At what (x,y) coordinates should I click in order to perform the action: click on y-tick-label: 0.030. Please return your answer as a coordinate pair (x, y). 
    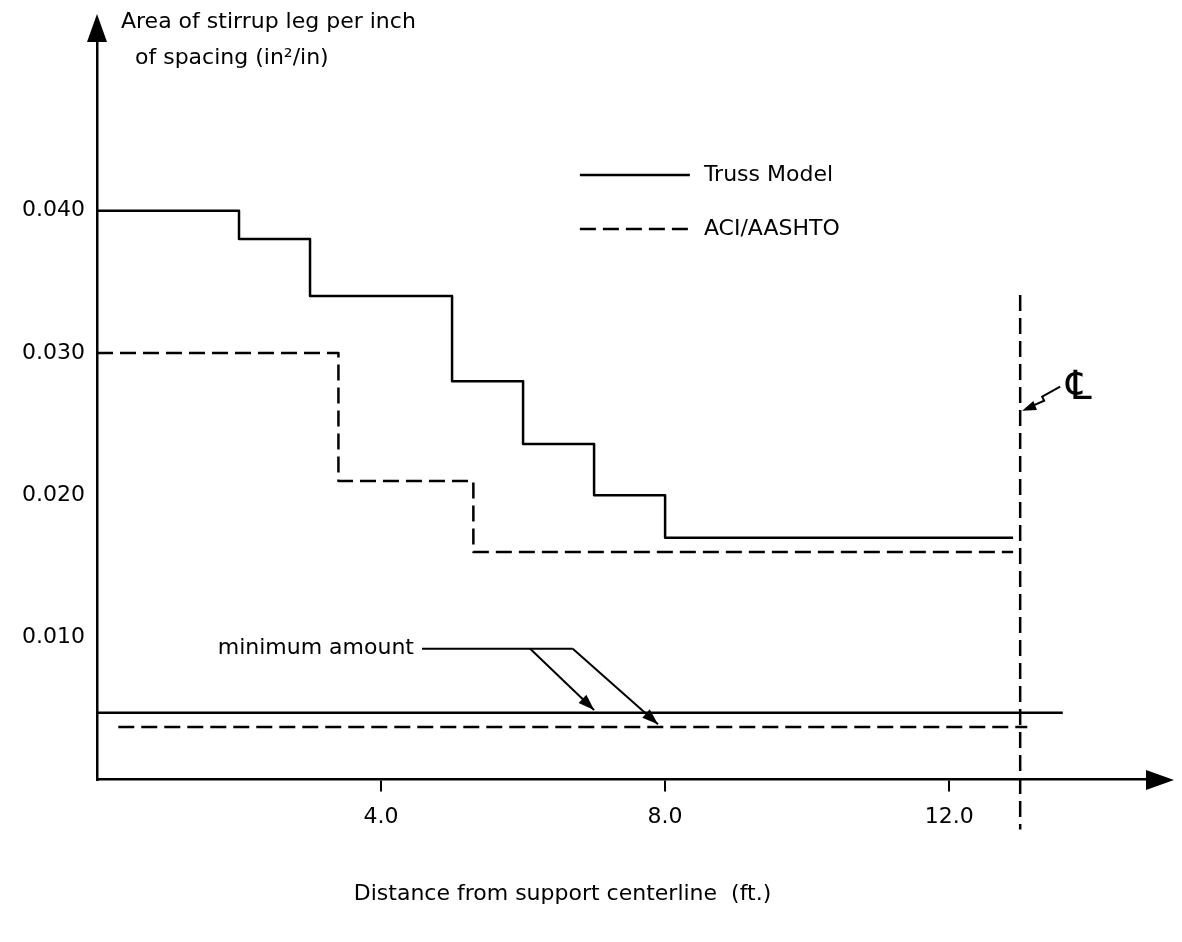
    Looking at the image, I should click on (53, 351).